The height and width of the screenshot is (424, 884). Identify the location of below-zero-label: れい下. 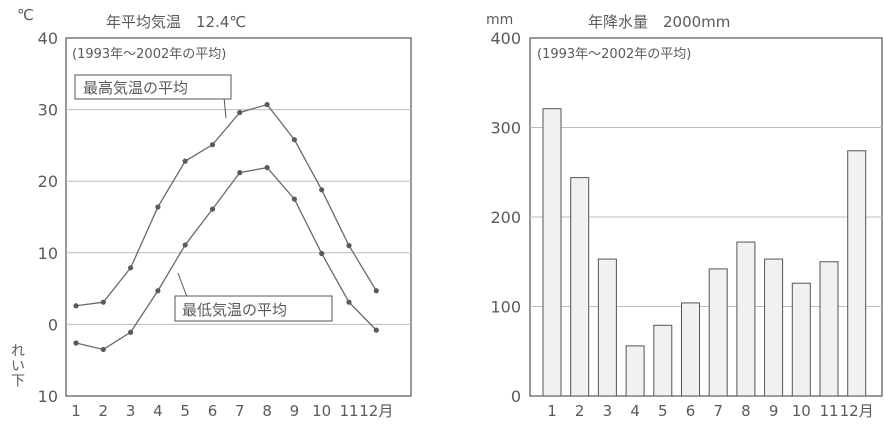
(17, 365).